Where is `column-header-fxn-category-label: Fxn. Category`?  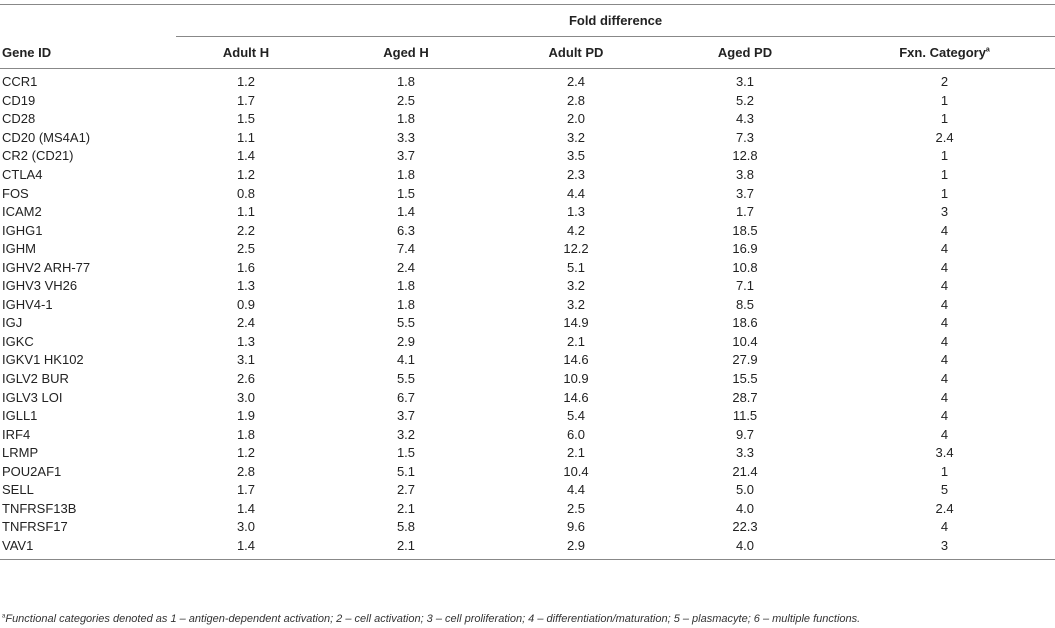 column-header-fxn-category-label: Fxn. Category is located at coordinates (942, 52).